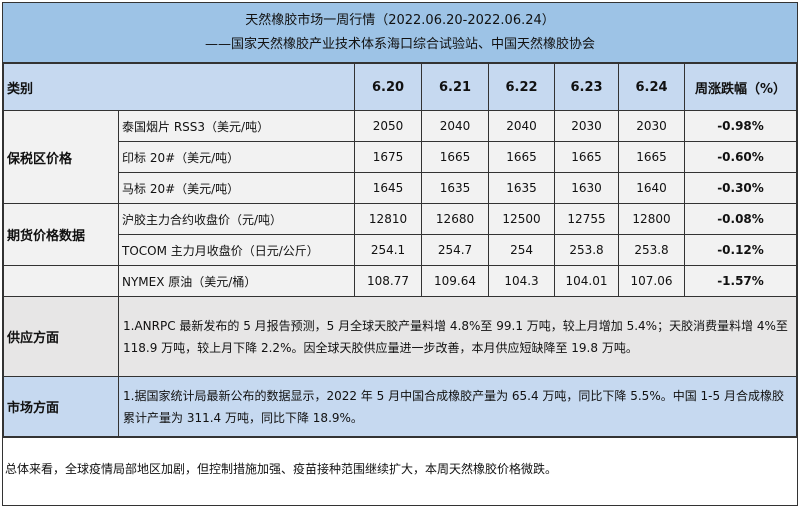  What do you see at coordinates (61, 336) in the screenshot?
I see `supply-label: 供应方面` at bounding box center [61, 336].